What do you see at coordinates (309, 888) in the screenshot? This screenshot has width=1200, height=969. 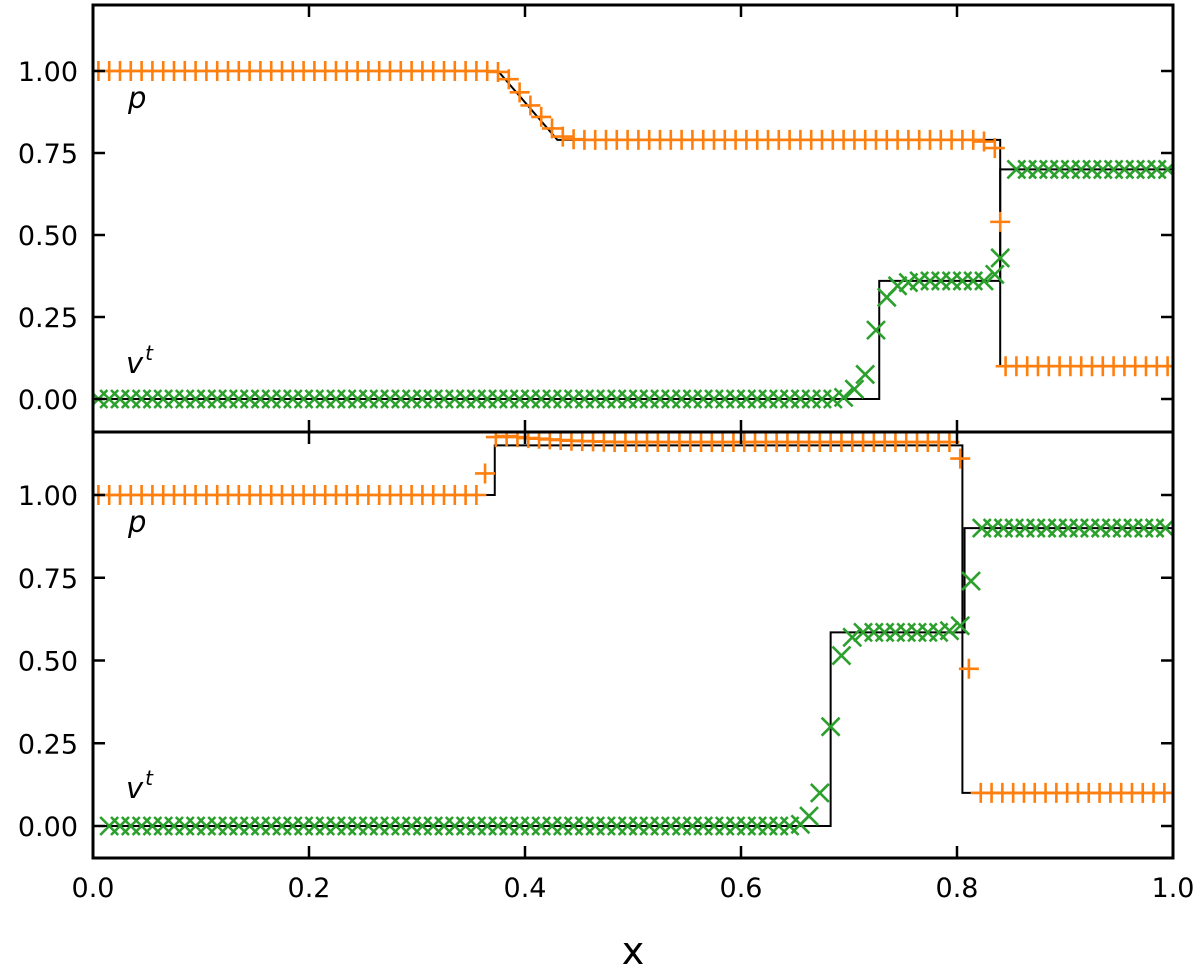 I see `x-tick-label: 0.2` at bounding box center [309, 888].